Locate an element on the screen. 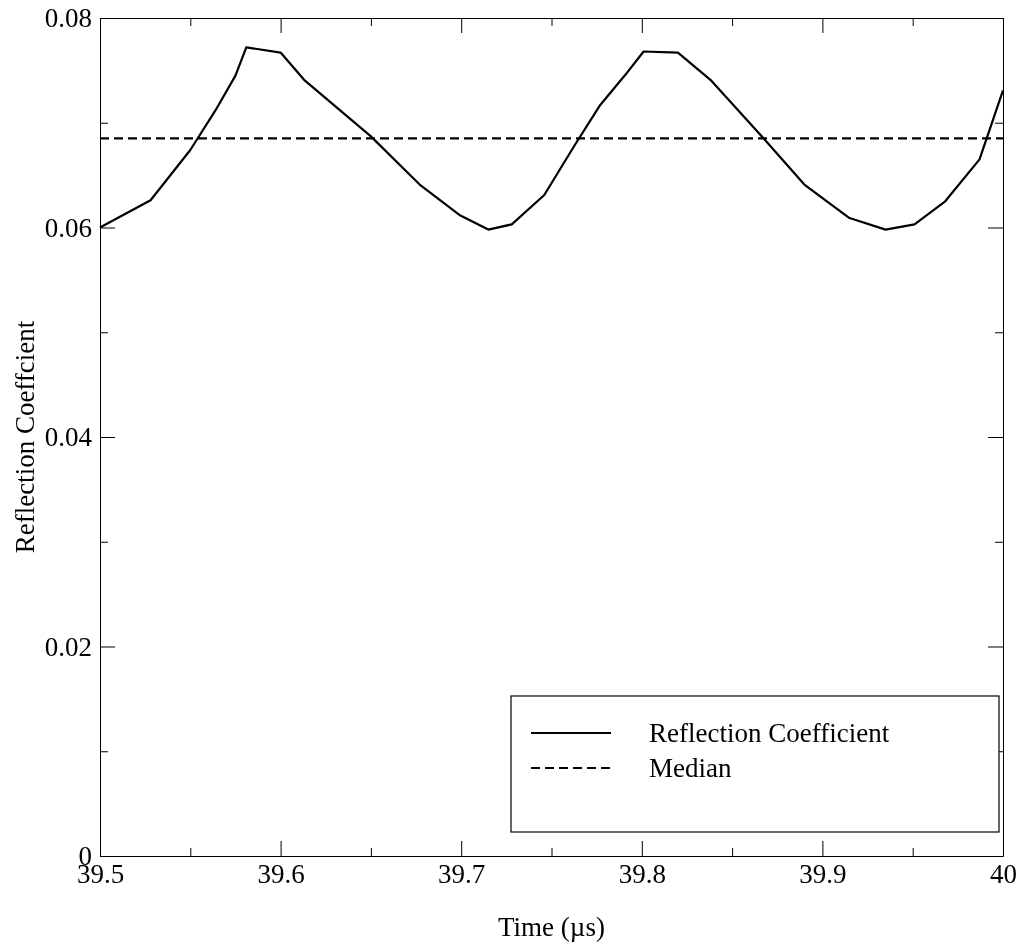  legend-label: Median is located at coordinates (690, 768).